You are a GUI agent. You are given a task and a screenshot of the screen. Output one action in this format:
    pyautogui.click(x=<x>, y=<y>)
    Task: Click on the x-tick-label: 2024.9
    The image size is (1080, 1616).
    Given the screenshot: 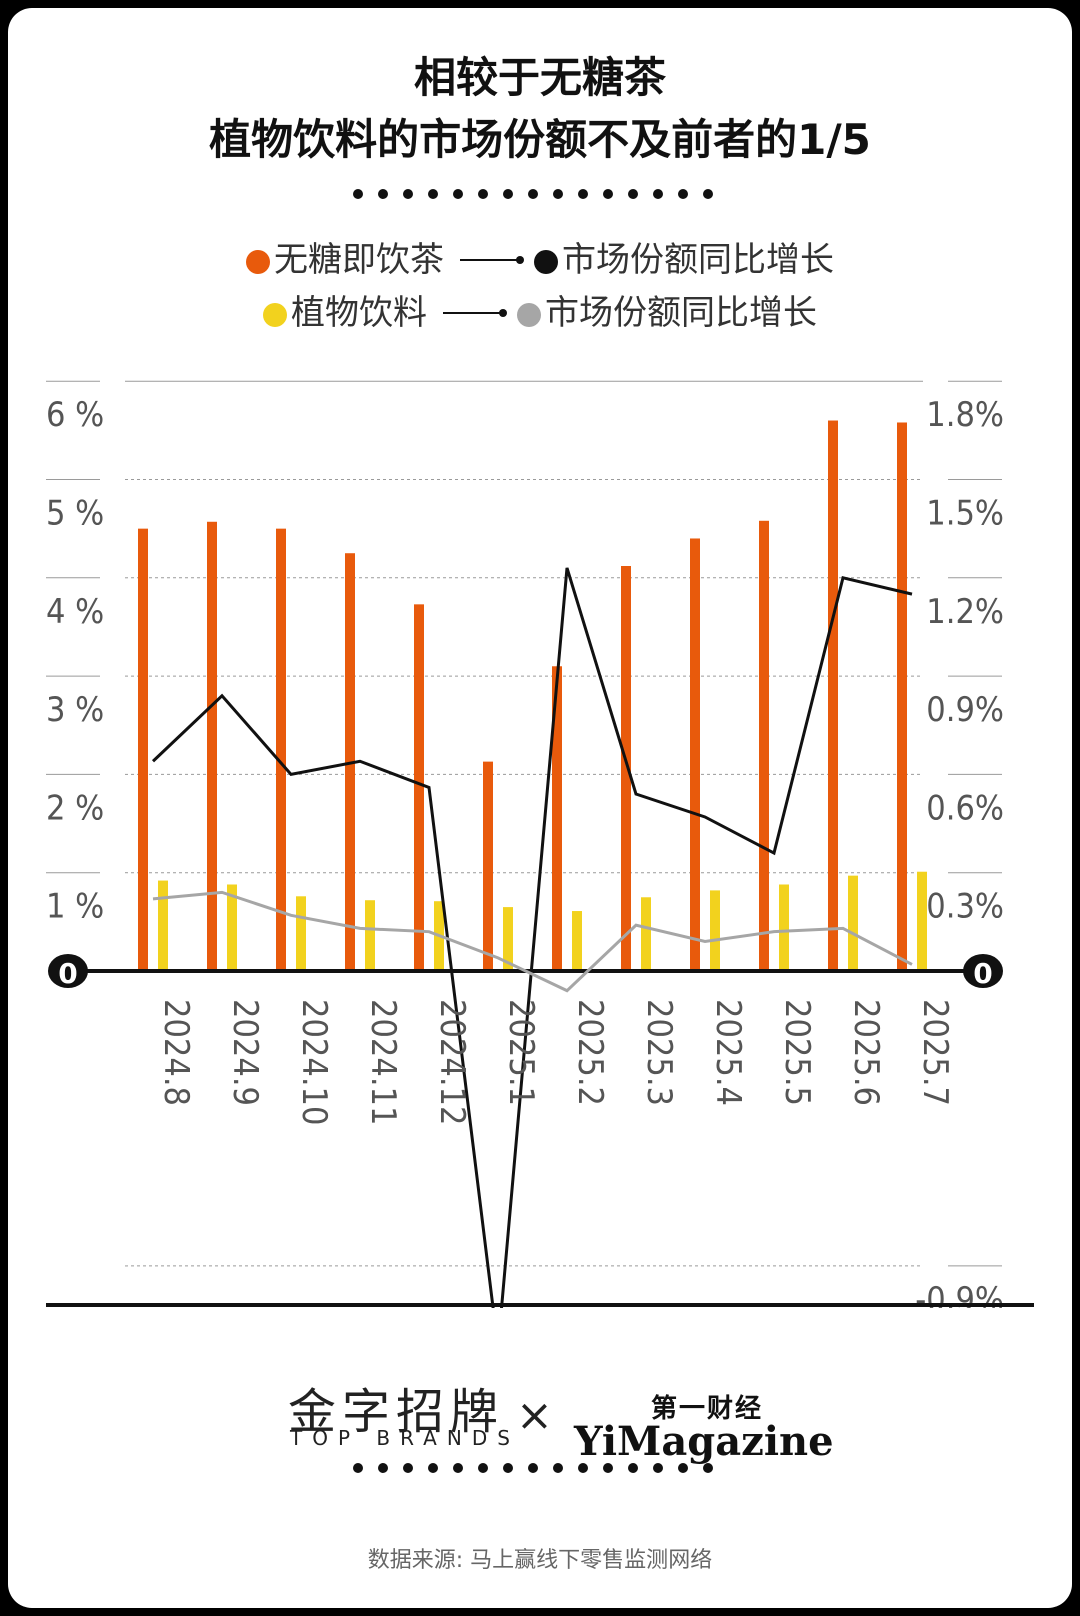 What is the action you would take?
    pyautogui.click(x=245, y=1052)
    